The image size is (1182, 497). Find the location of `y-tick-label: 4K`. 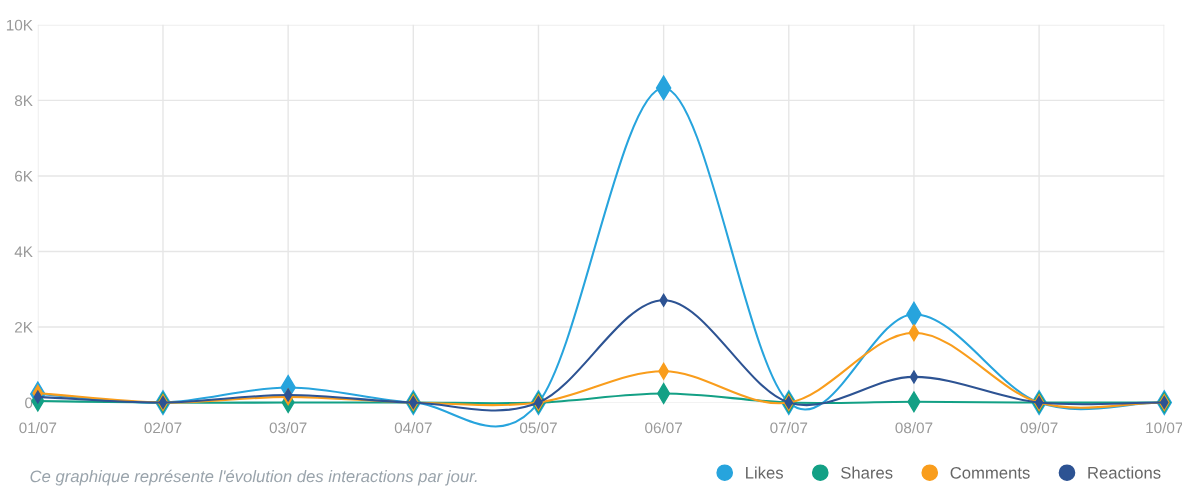

y-tick-label: 4K is located at coordinates (23, 252).